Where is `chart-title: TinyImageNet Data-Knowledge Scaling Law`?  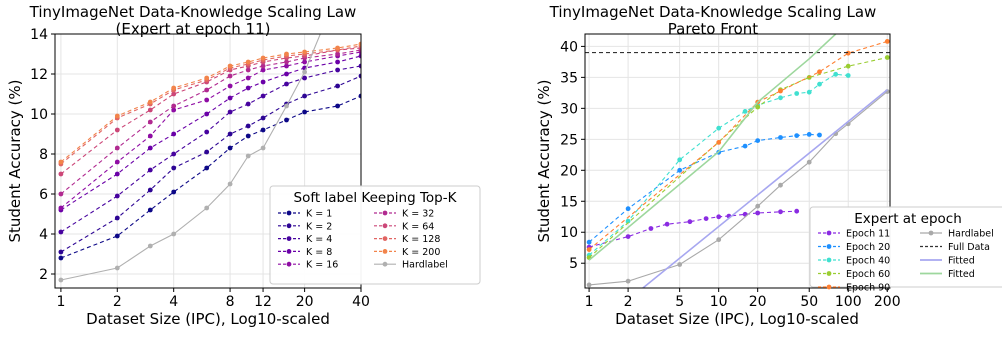 chart-title: TinyImageNet Data-Knowledge Scaling Law is located at coordinates (713, 12).